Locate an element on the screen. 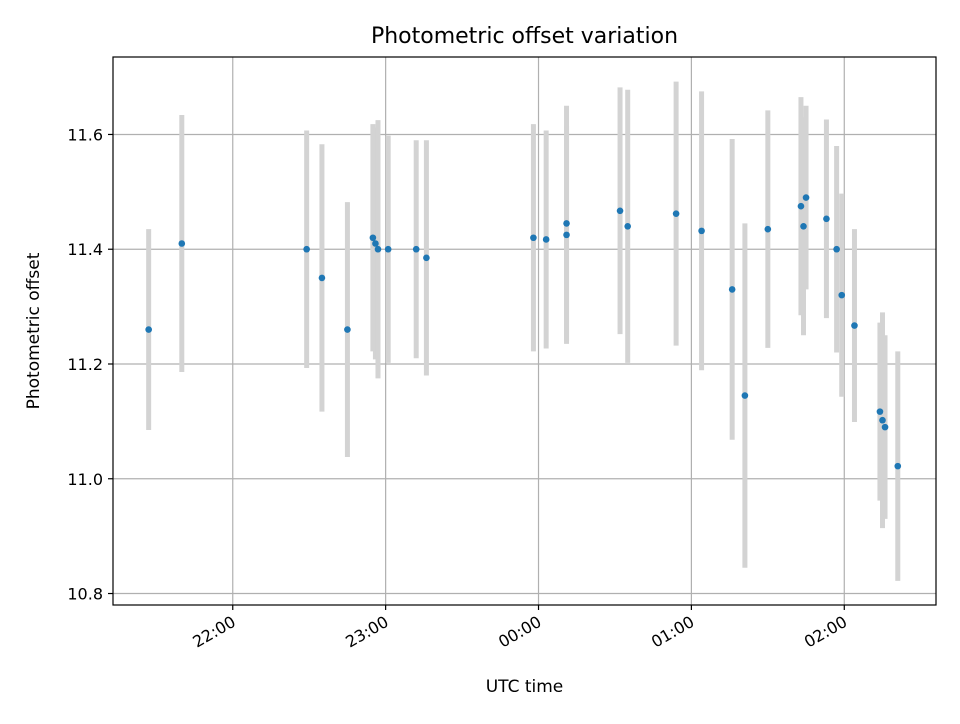 The width and height of the screenshot is (960, 724). y-tick-label: 11.0 is located at coordinates (85, 479).